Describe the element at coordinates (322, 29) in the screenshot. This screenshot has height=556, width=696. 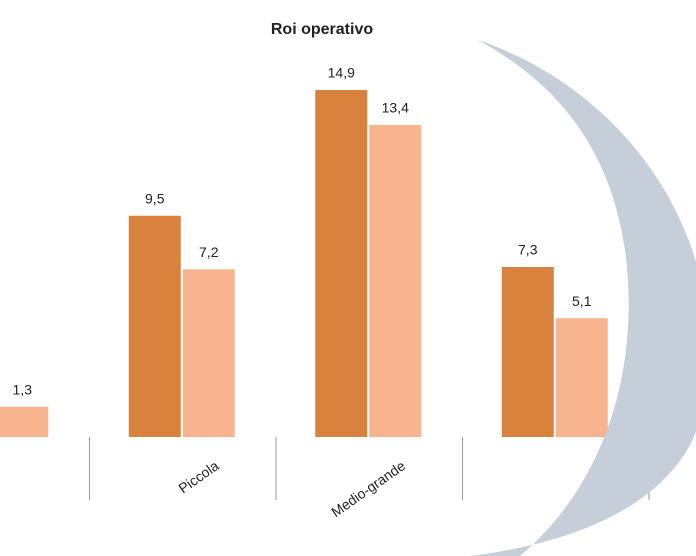
I see `chart-title: Roi operativo` at that location.